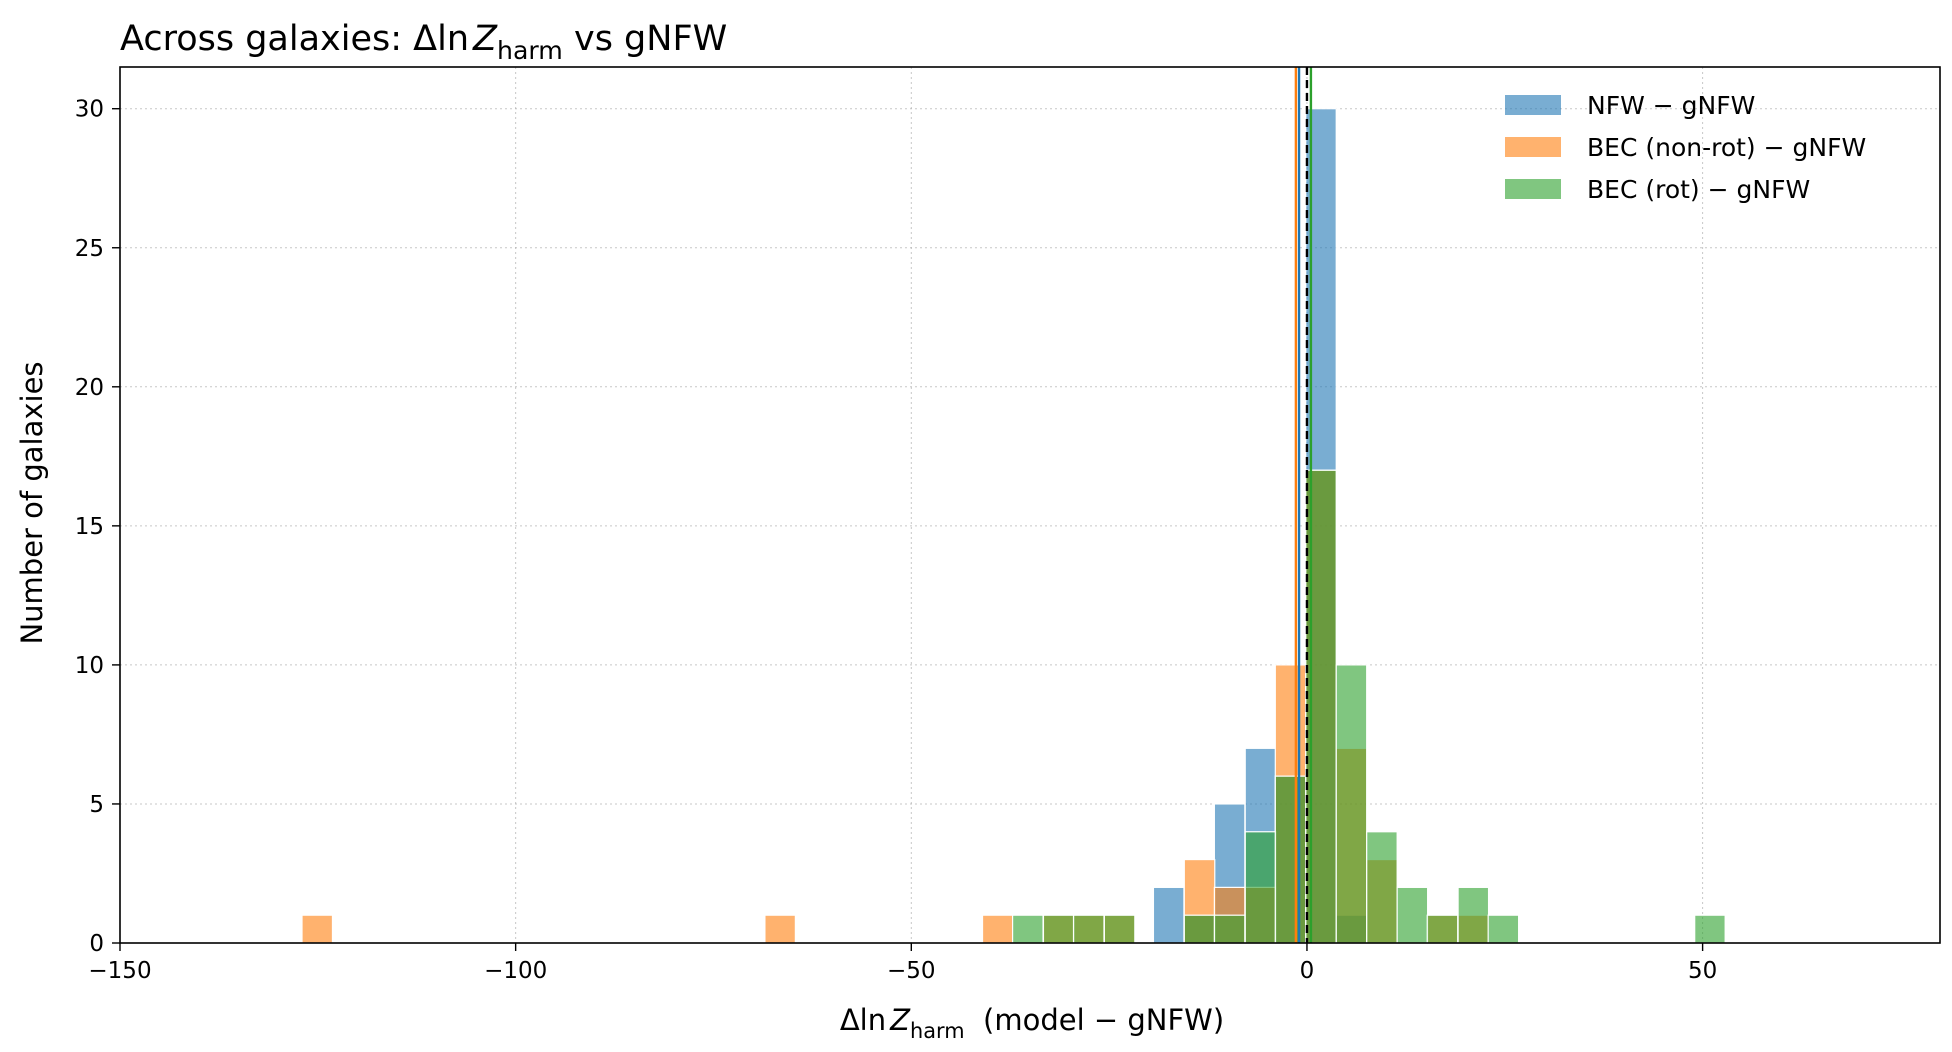 Image resolution: width=1952 pixels, height=1052 pixels. Describe the element at coordinates (1307, 971) in the screenshot. I see `x-tick-label: 0` at that location.